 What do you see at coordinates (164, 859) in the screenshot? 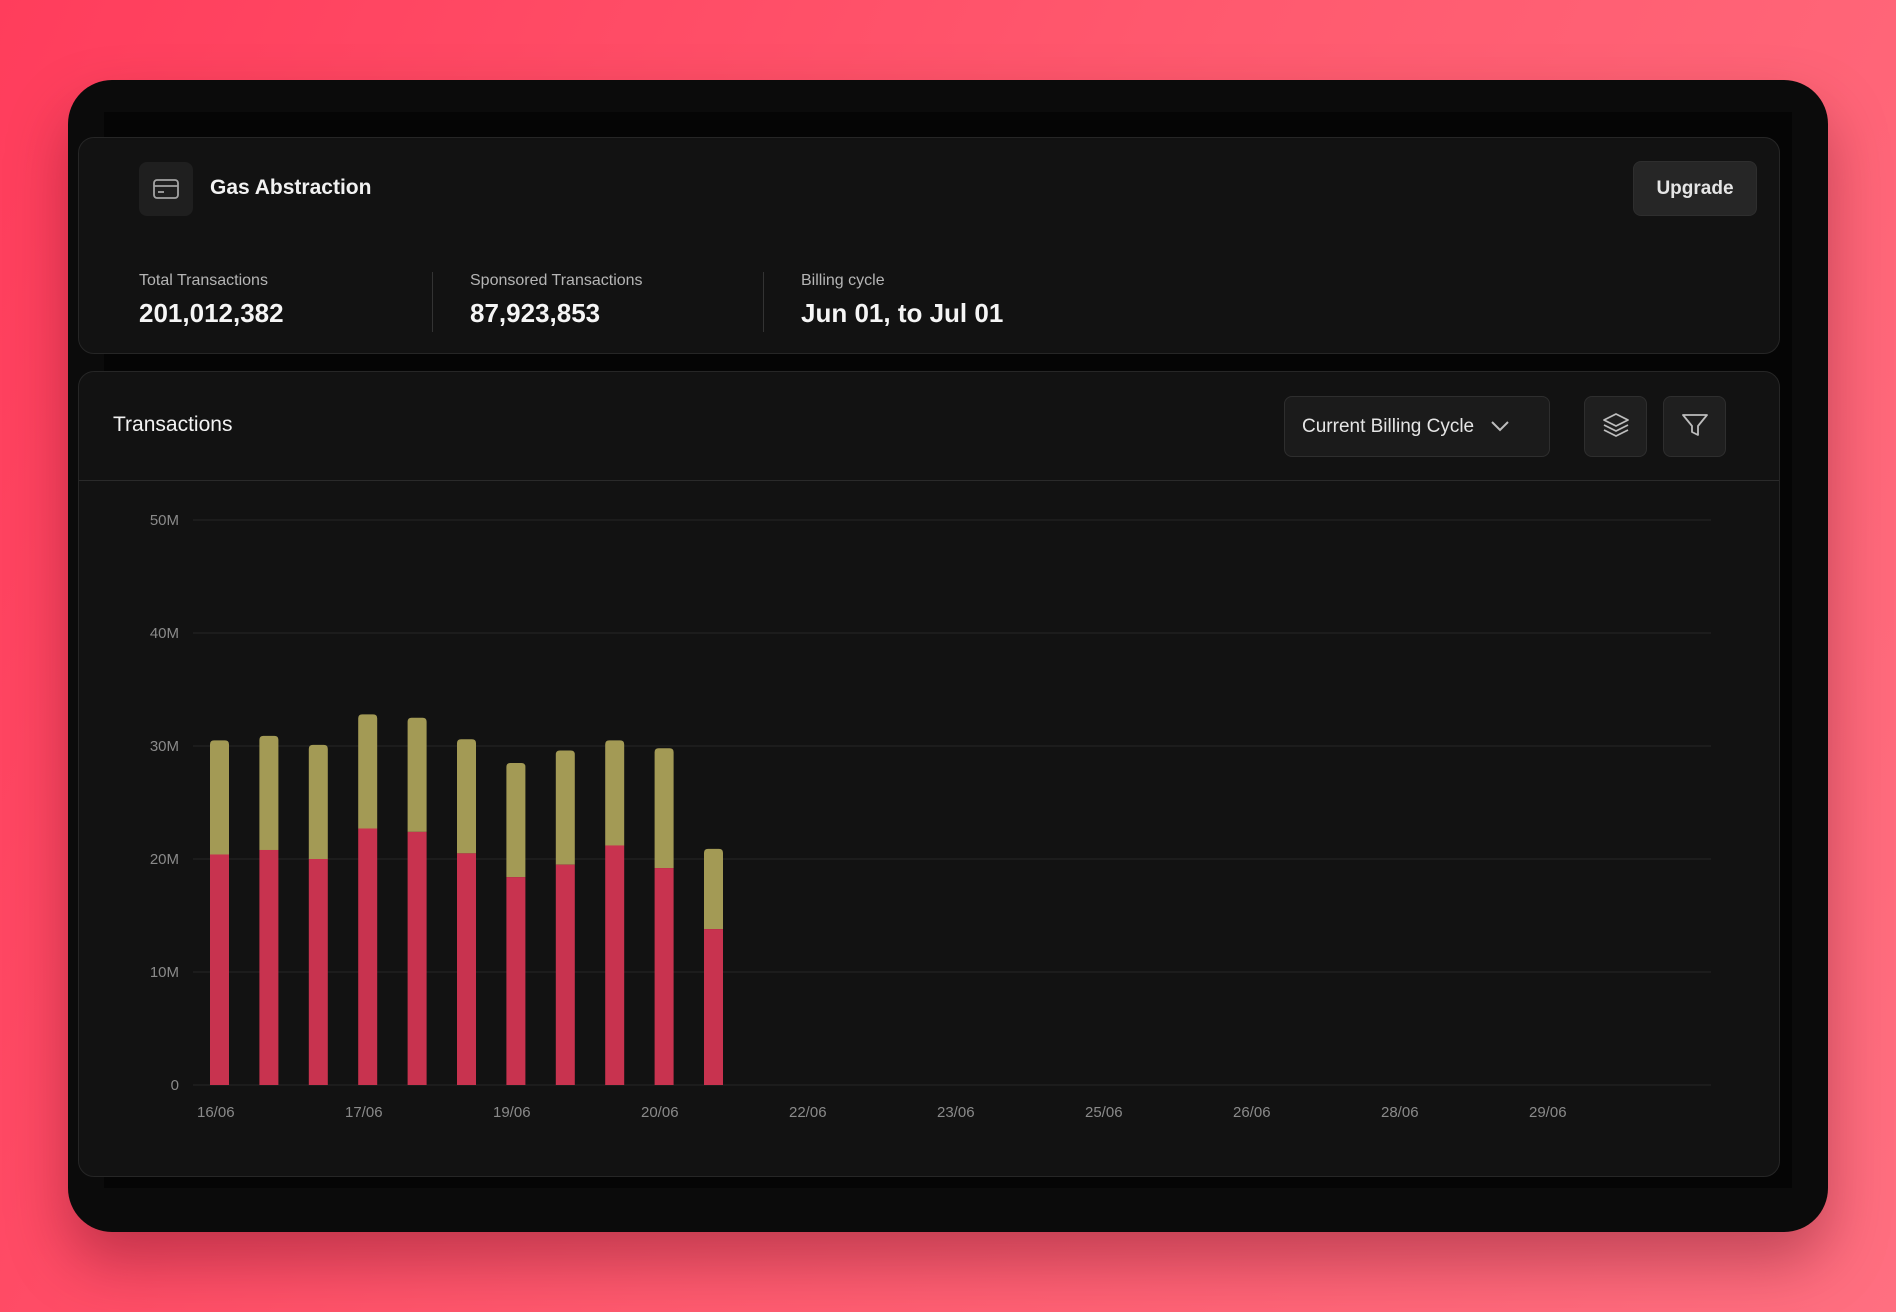
I see `y-tick-label: 20M` at bounding box center [164, 859].